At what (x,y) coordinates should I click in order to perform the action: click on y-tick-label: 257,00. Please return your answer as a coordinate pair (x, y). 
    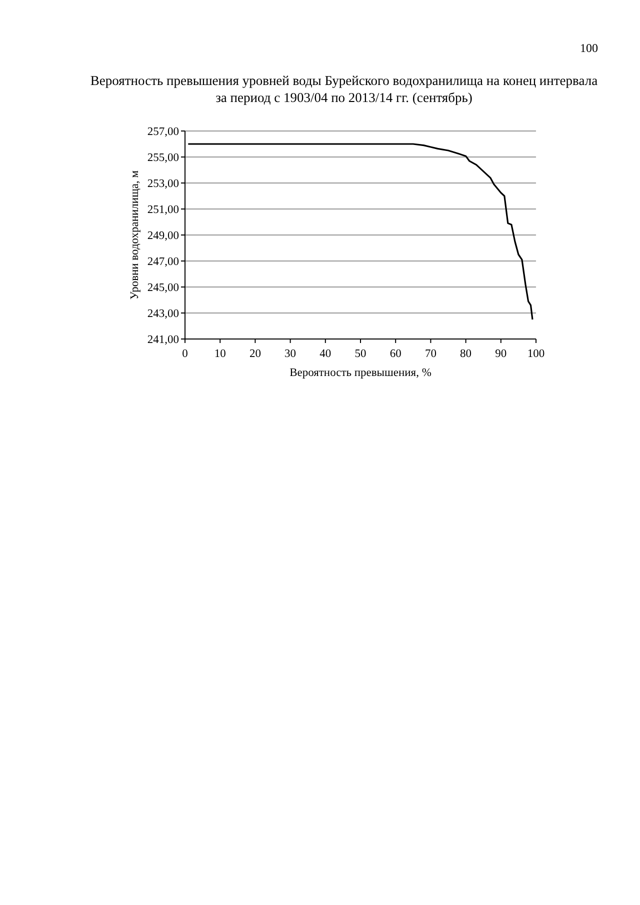
    Looking at the image, I should click on (163, 132).